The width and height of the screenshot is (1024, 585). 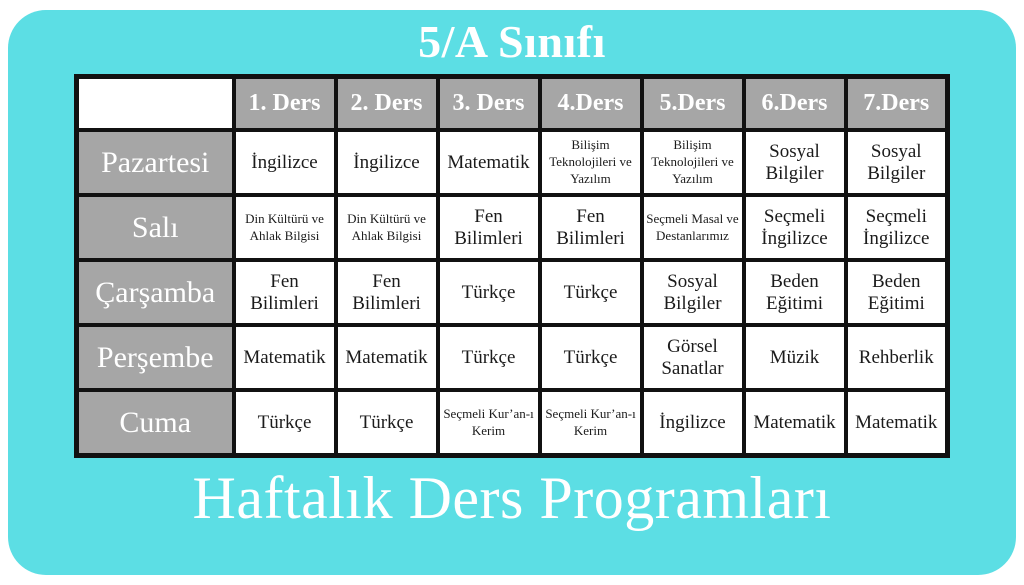 I want to click on lesson-cell: Rehberlik, so click(x=896, y=357).